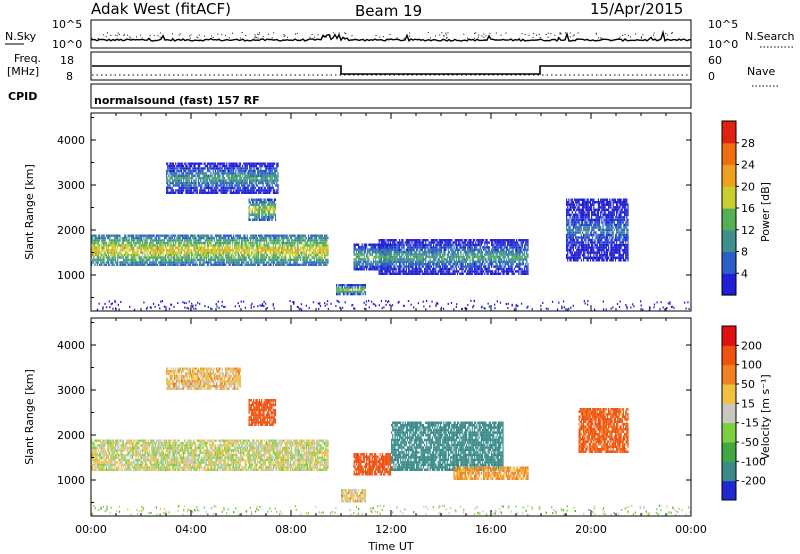  What do you see at coordinates (391, 34) in the screenshot?
I see `noise-panel-frame` at bounding box center [391, 34].